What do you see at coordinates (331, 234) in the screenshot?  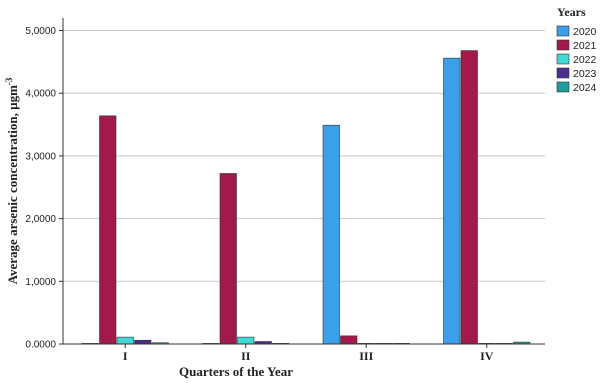 I see `bar-2020-III` at bounding box center [331, 234].